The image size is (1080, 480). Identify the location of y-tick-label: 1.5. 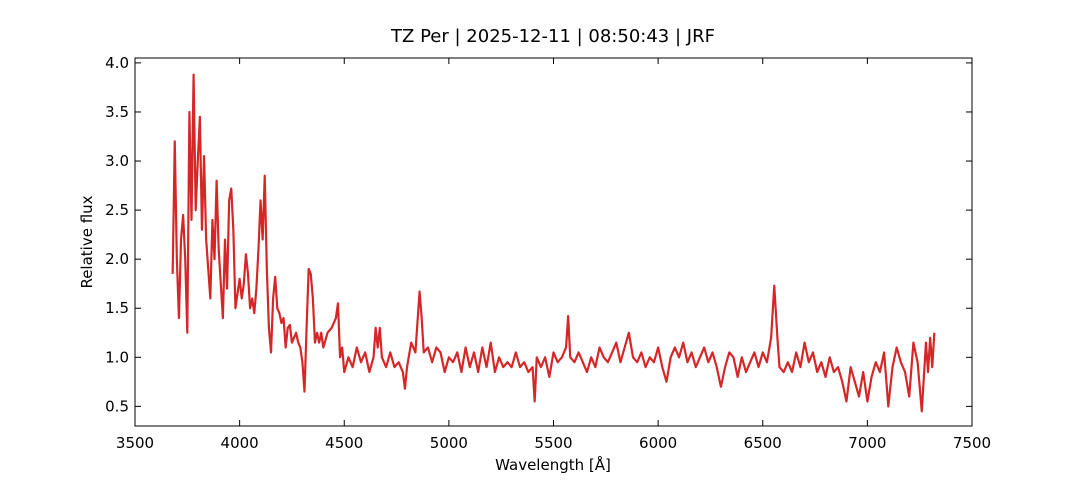
(117, 308).